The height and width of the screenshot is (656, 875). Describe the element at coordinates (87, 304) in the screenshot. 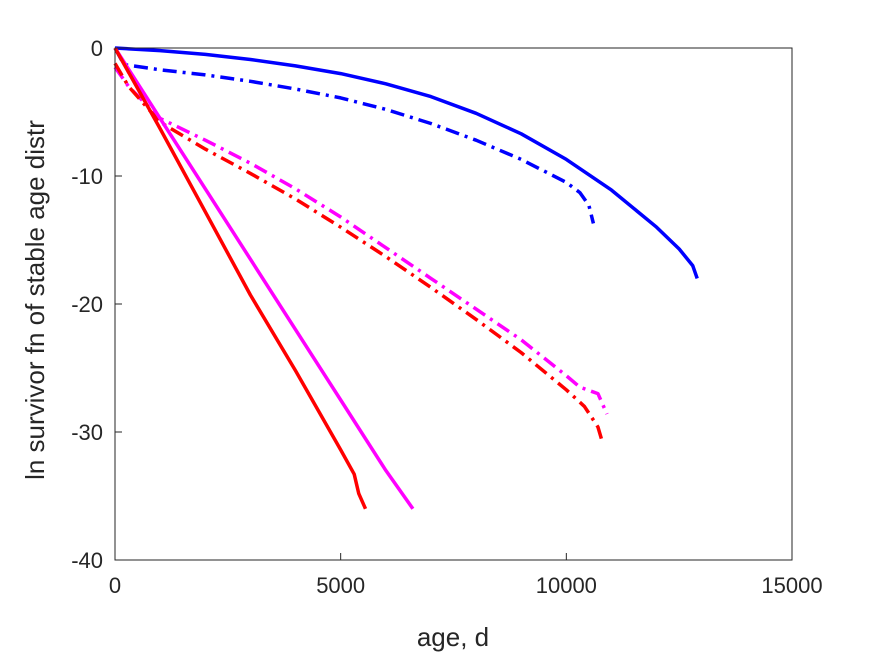

I see `y-tick-label: -20` at that location.